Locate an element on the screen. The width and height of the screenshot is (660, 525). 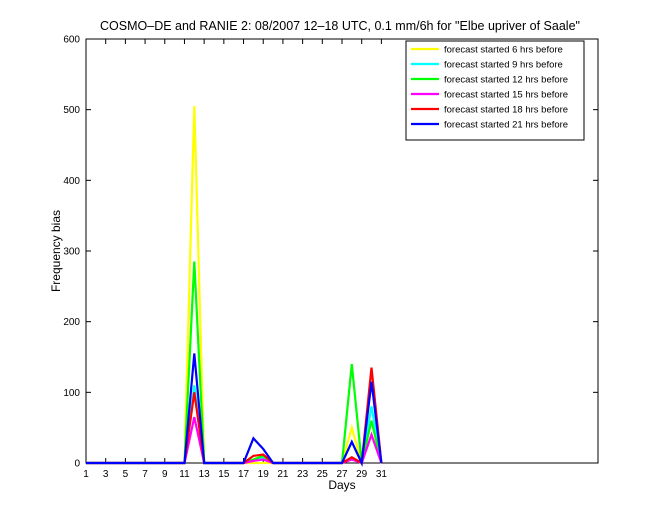
legend-entry: forecast started 18 hrs before is located at coordinates (506, 110).